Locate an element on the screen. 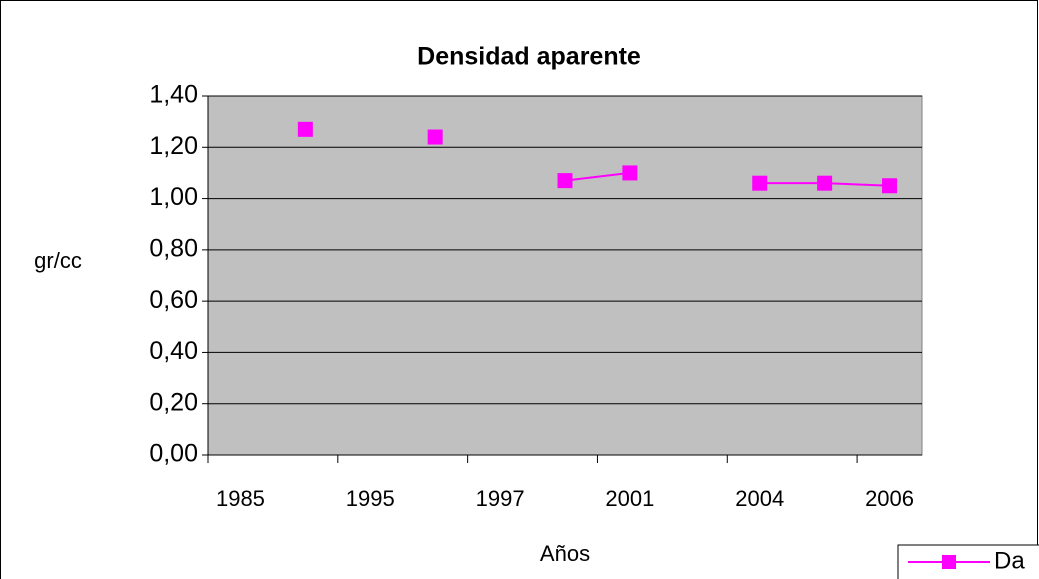 The width and height of the screenshot is (1039, 579). x-tick-label: 2006 is located at coordinates (889, 498).